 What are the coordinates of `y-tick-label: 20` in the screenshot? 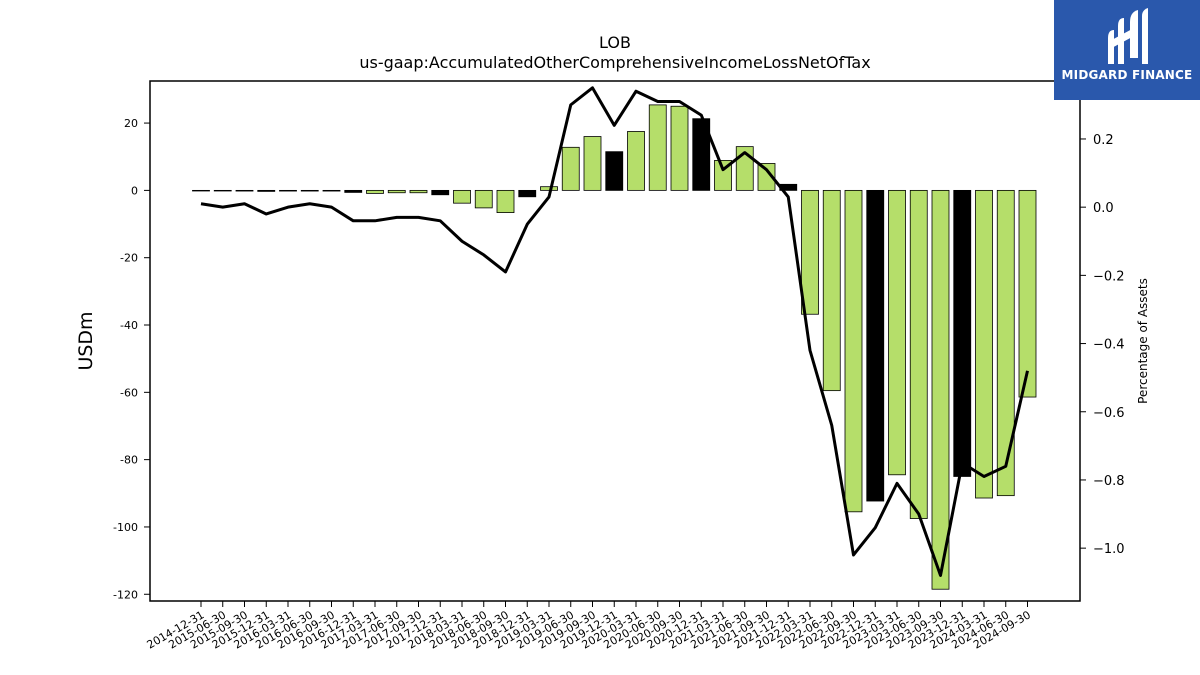 It's located at (131, 123).